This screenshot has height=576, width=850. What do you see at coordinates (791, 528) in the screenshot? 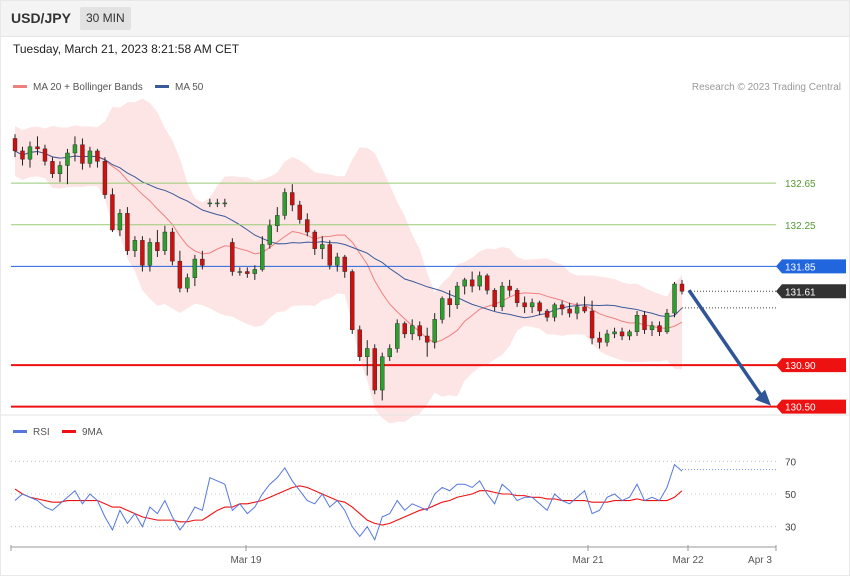
I see `rsi-tick-30: 30` at bounding box center [791, 528].